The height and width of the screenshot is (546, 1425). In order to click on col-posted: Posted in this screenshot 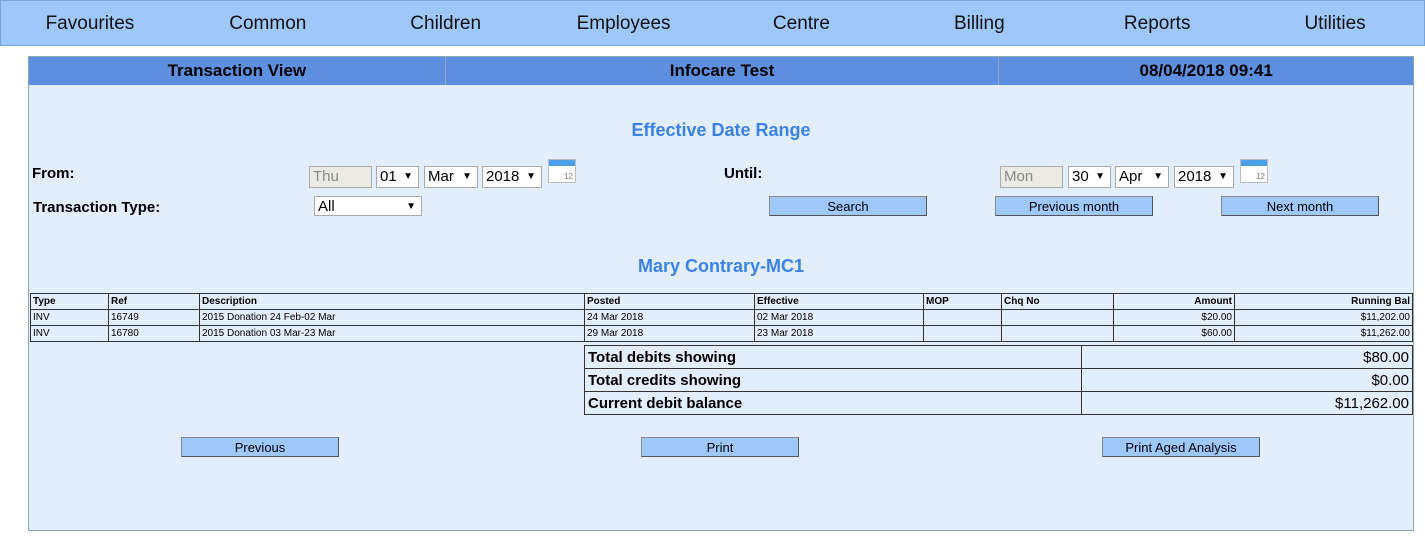, I will do `click(669, 301)`.